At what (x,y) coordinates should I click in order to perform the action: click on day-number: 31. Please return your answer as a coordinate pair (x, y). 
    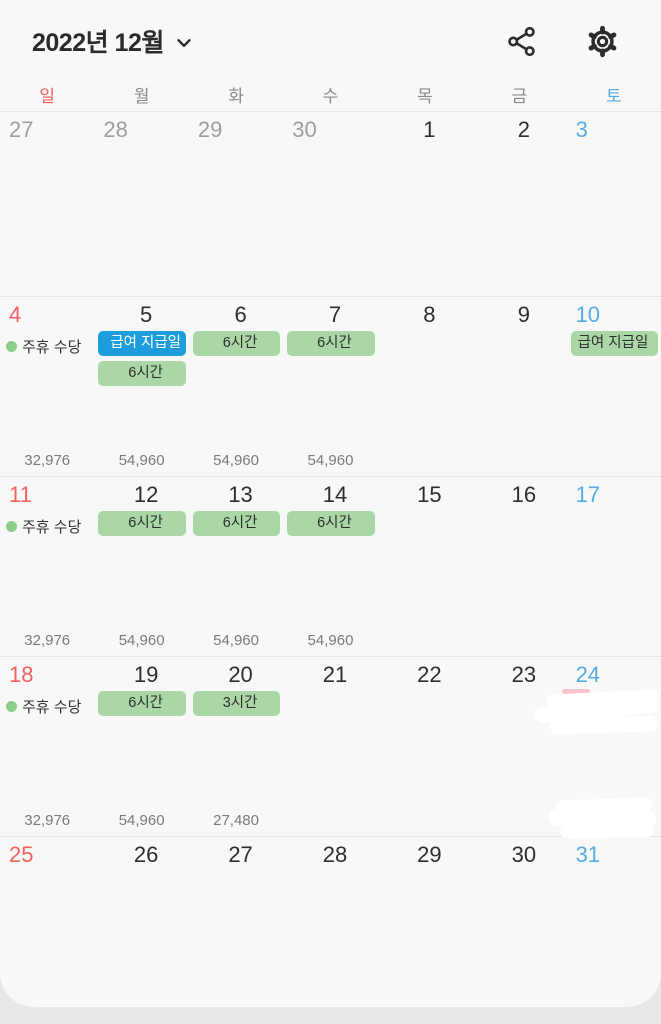
    Looking at the image, I should click on (588, 854).